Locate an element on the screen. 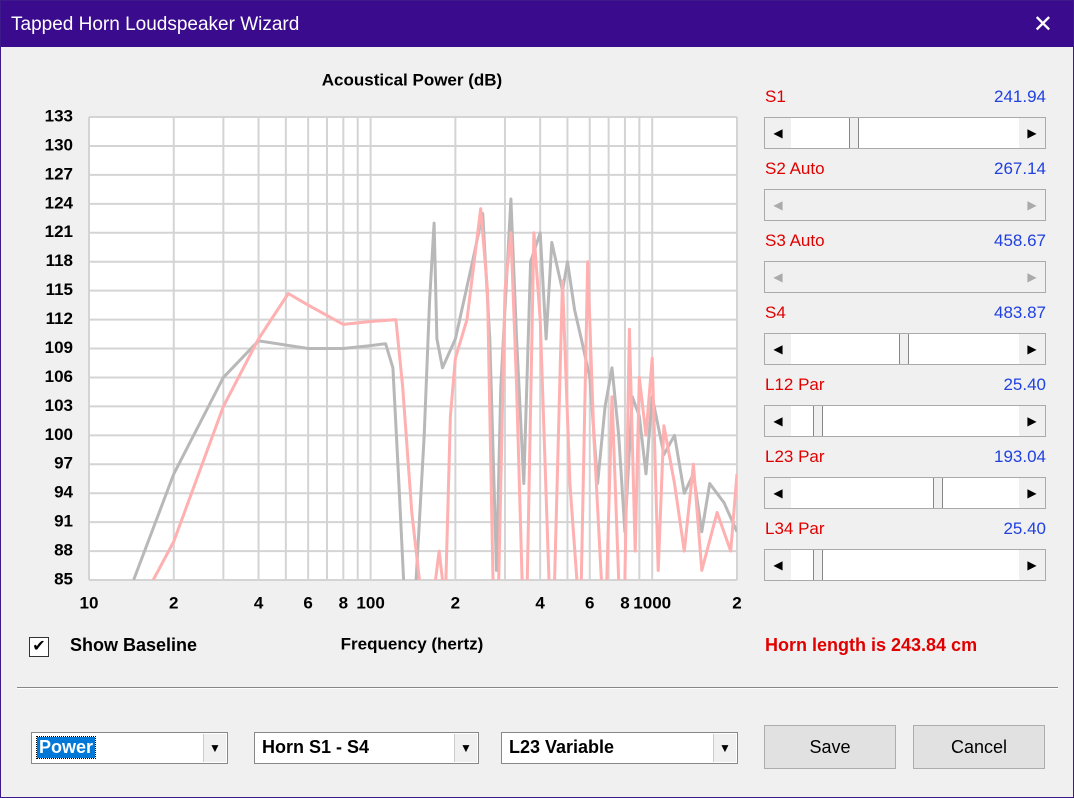 The width and height of the screenshot is (1074, 798). y-tick-label: 100 is located at coordinates (59, 434).